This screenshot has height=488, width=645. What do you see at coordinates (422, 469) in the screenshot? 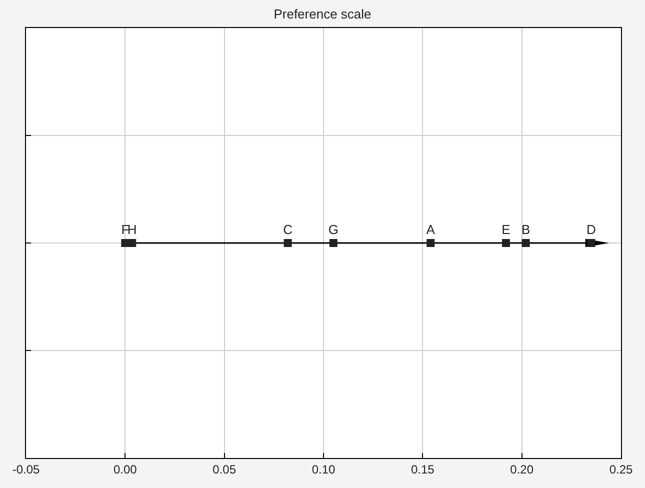
I see `x-tick-label: 0.15` at bounding box center [422, 469].